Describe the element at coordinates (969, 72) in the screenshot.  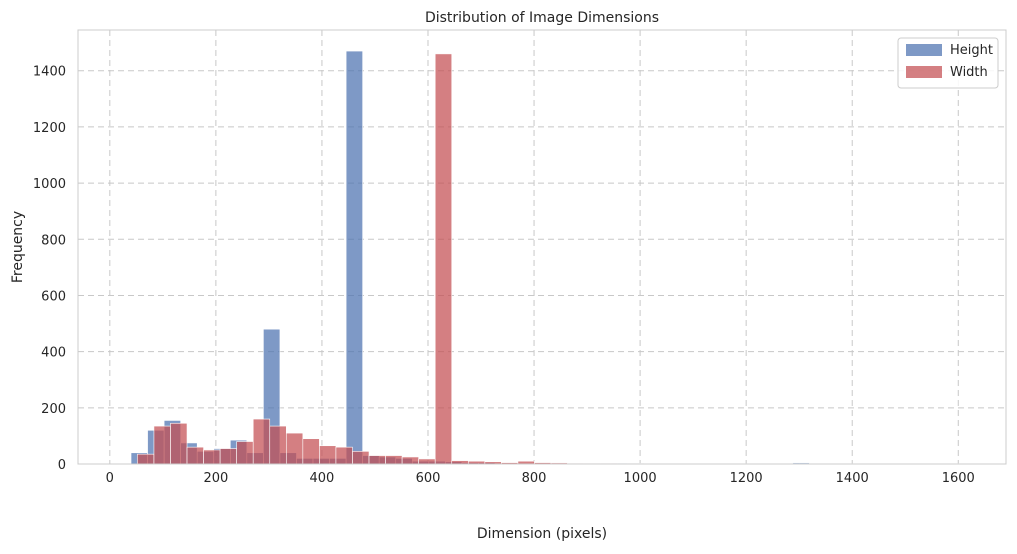
I see `legend-label-width: Width` at that location.